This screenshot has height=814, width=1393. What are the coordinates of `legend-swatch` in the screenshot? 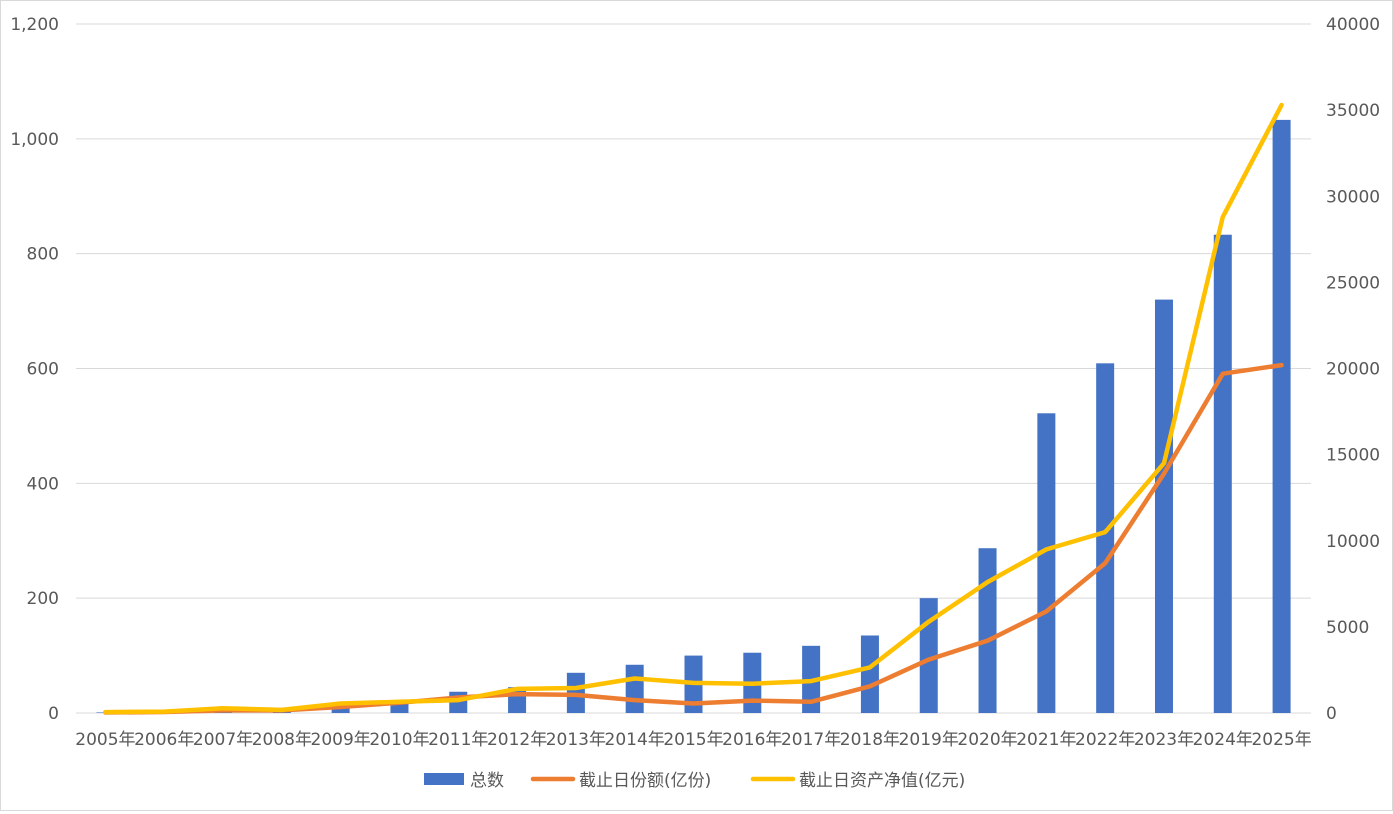 It's located at (444, 779).